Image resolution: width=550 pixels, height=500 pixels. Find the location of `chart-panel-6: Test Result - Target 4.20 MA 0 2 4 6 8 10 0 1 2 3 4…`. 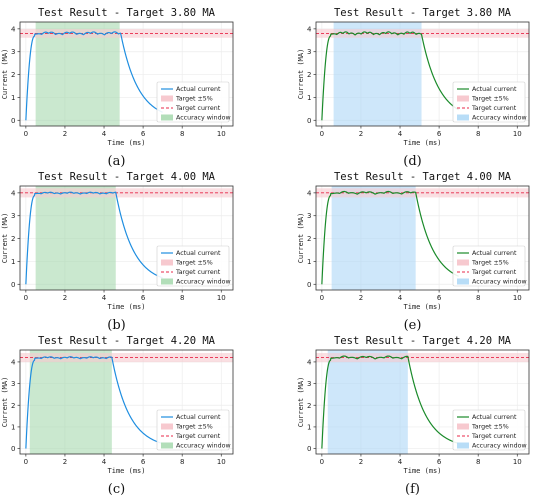

chart-panel-6: Test Result - Target 4.20 MA 0 2 4 6 8 10 0 1 2 3 4… is located at coordinates (413, 416).